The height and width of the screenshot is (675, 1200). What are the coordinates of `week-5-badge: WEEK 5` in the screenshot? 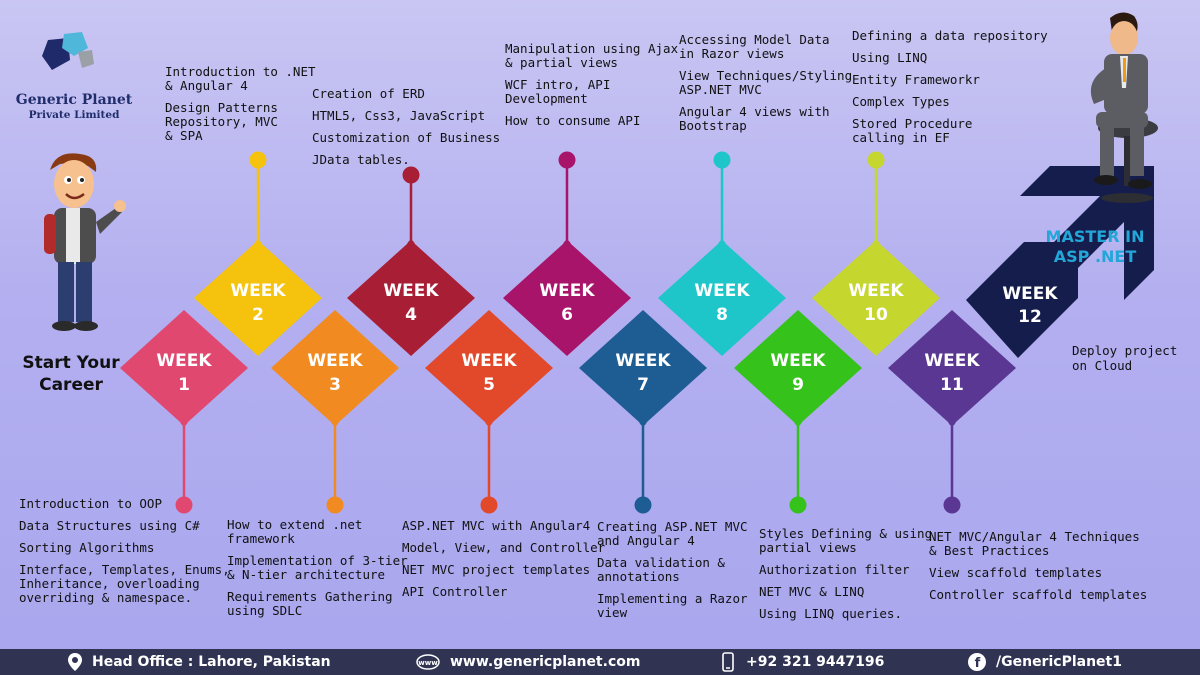 It's located at (489, 368).